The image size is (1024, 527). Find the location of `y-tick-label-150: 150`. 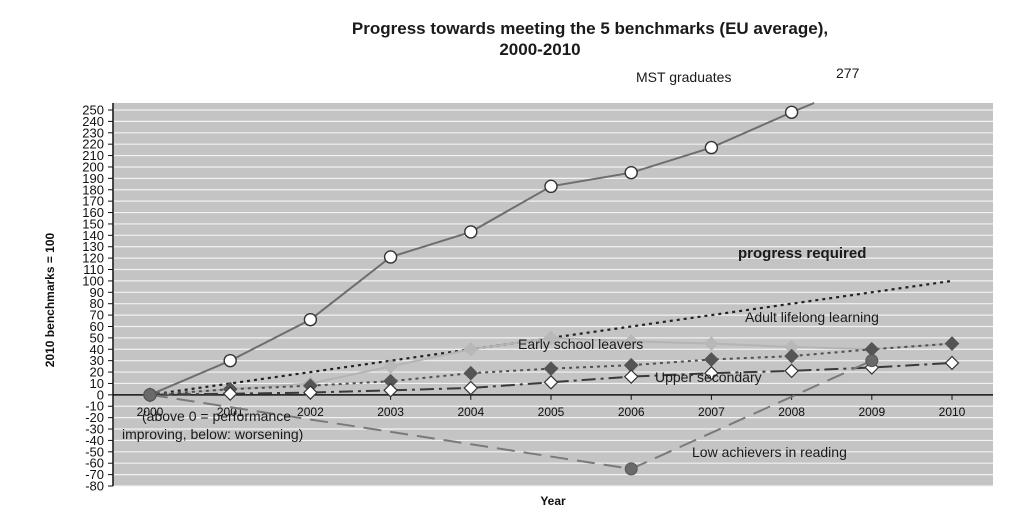

y-tick-label-150: 150 is located at coordinates (93, 223).